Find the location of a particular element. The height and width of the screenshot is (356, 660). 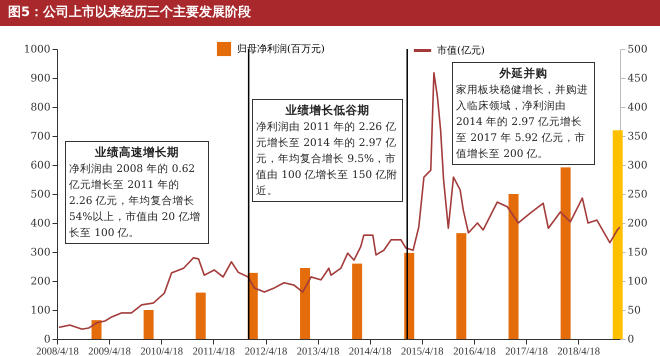

annotation: 外延并购 is located at coordinates (523, 73).